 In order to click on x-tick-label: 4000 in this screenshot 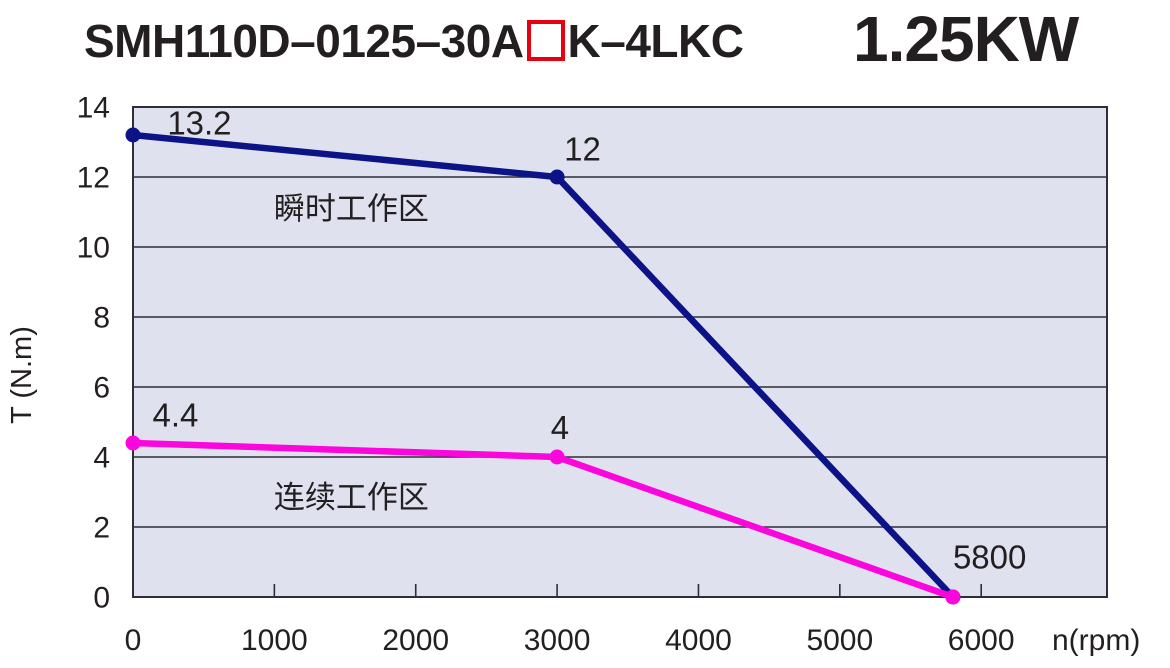, I will do `click(698, 640)`.